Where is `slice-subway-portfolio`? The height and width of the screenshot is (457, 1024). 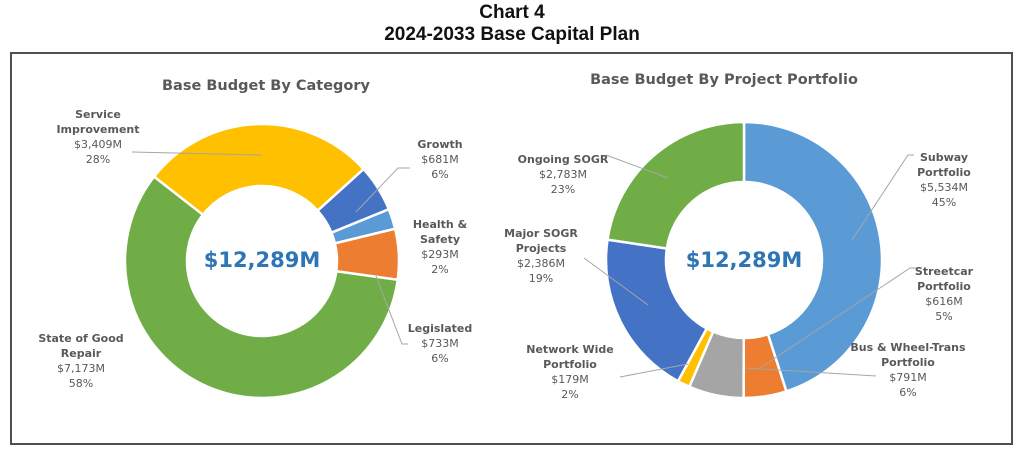
slice-subway-portfolio is located at coordinates (813, 256).